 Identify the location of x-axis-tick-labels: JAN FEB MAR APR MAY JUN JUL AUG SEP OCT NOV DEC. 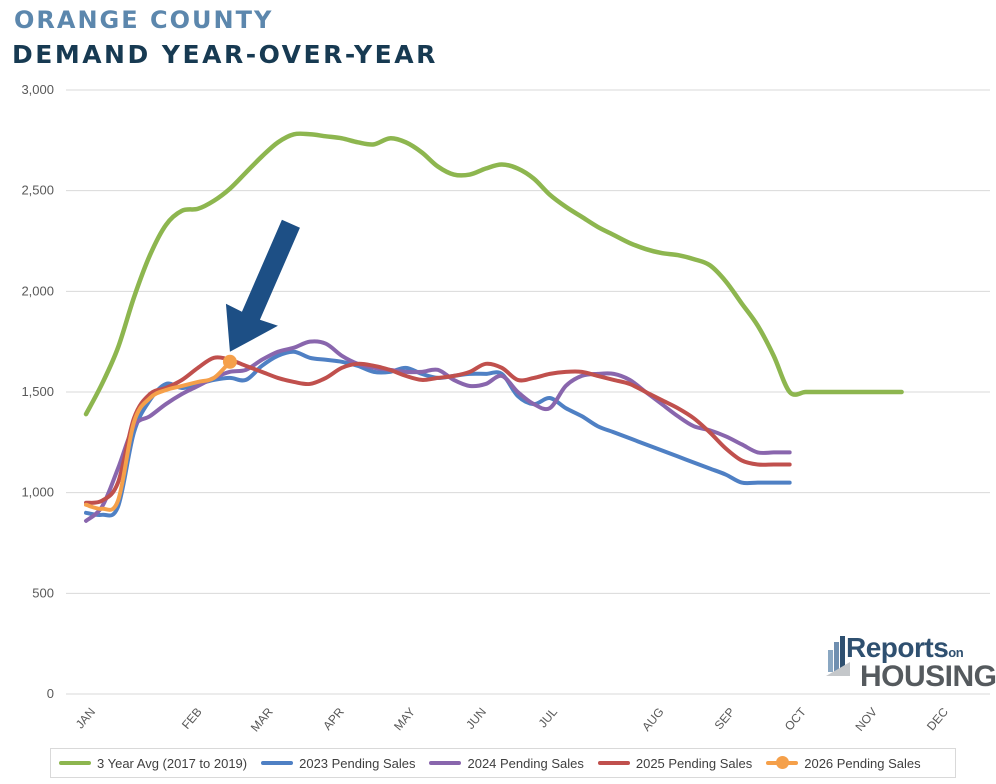
(512, 719).